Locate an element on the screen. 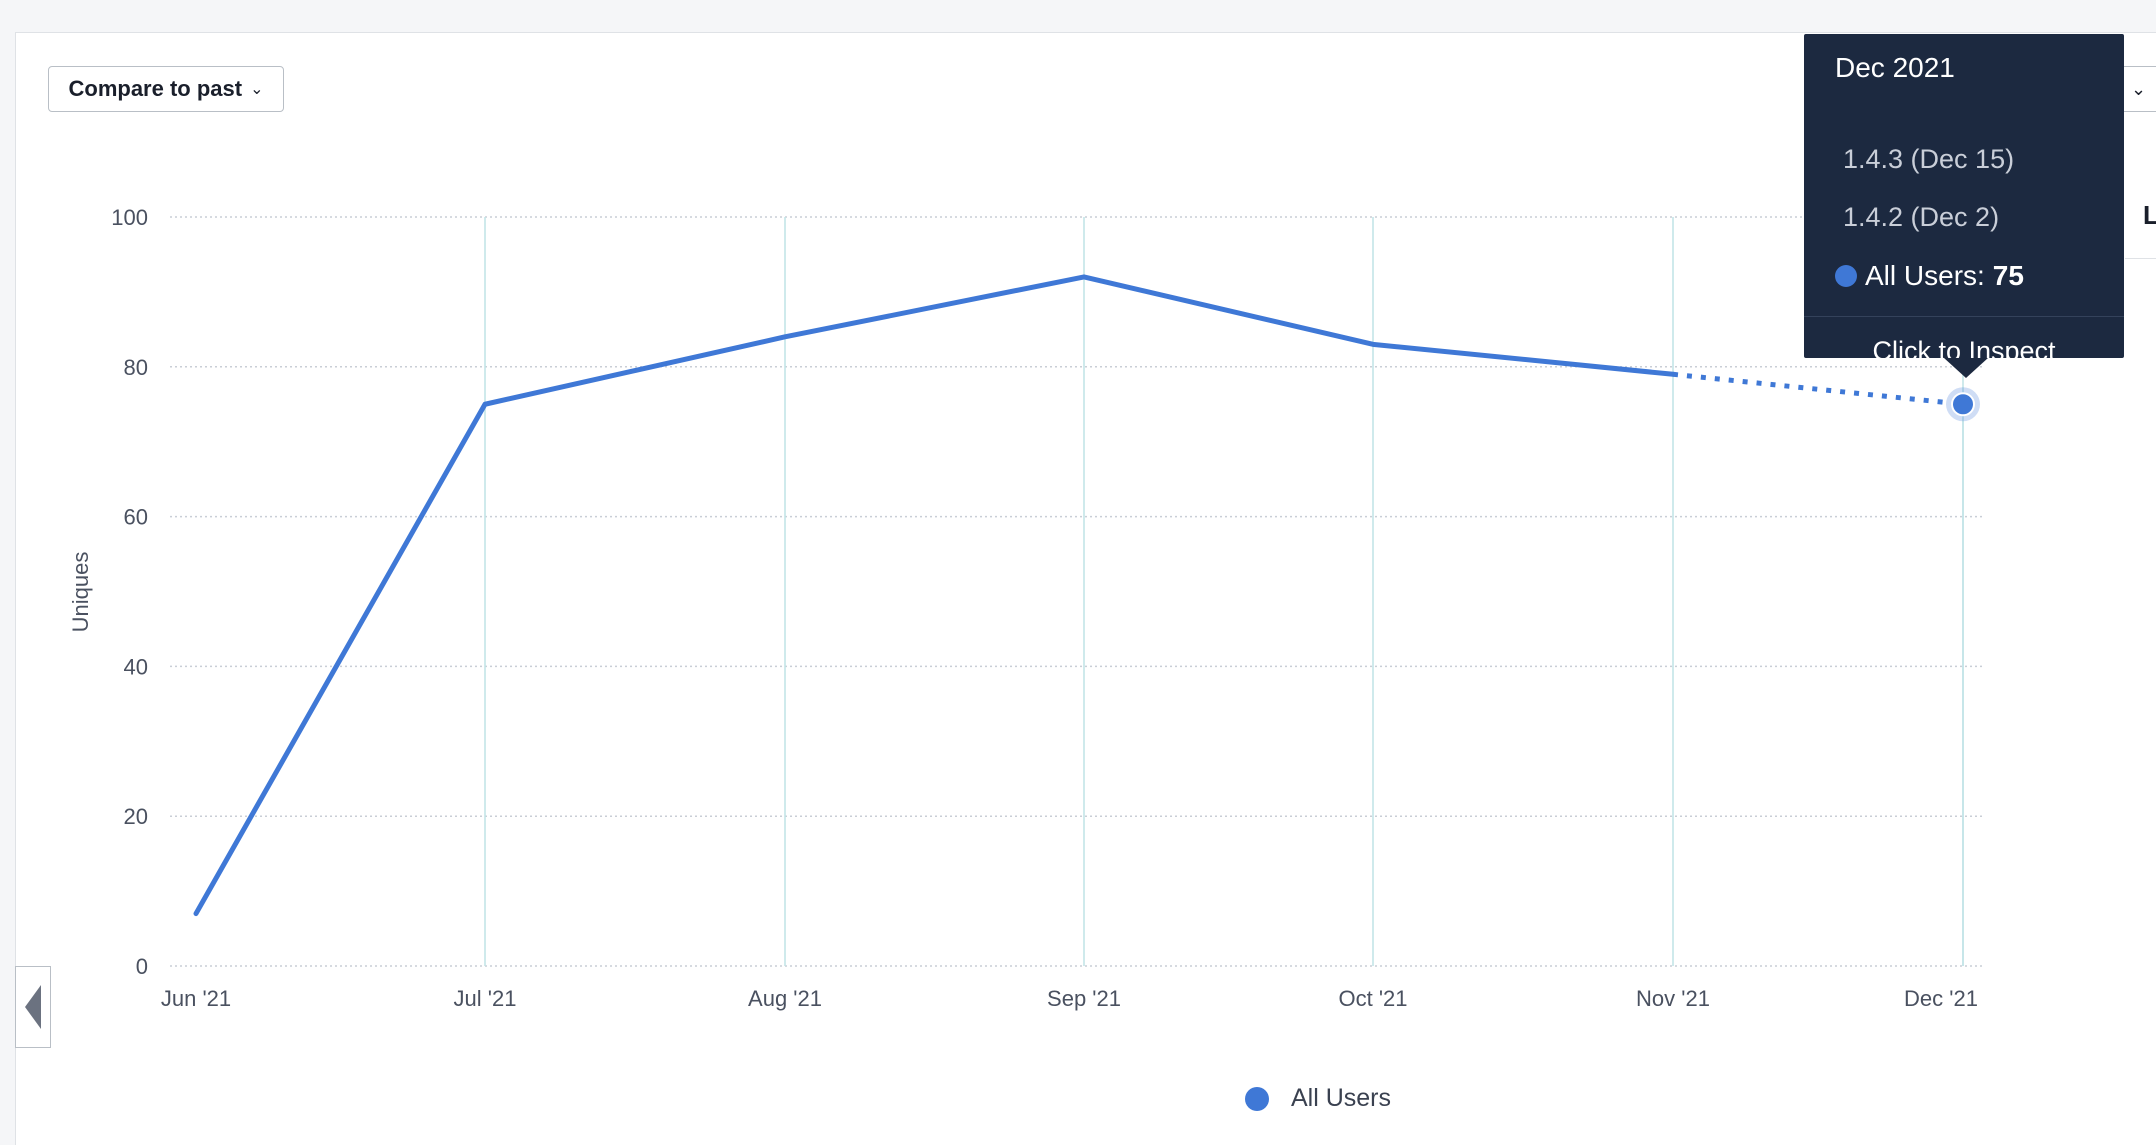 This screenshot has width=2156, height=1145. y-tick-label: 0 is located at coordinates (142, 966).